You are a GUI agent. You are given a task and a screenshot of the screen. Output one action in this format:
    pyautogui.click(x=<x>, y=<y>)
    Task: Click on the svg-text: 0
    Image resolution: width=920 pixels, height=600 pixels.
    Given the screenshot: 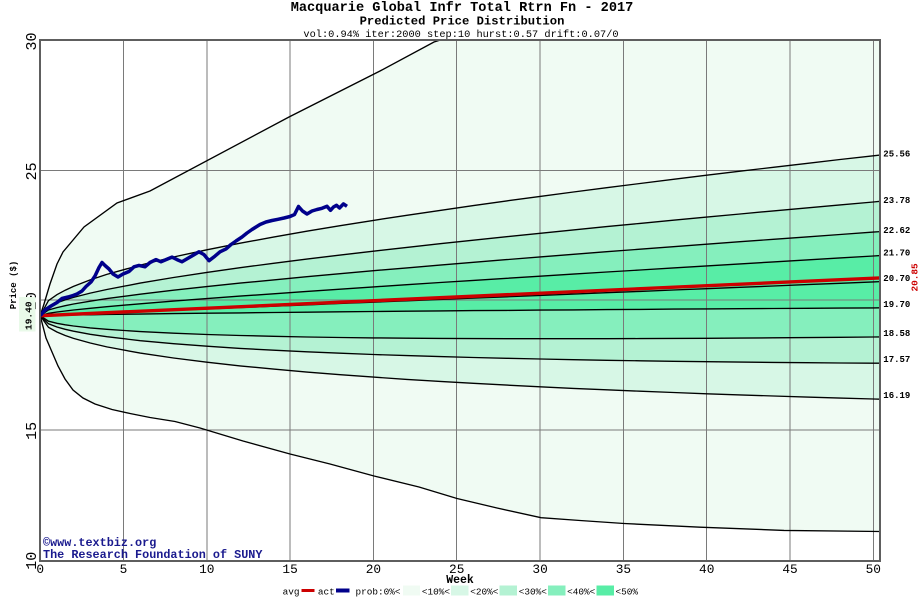 What is the action you would take?
    pyautogui.click(x=40, y=569)
    